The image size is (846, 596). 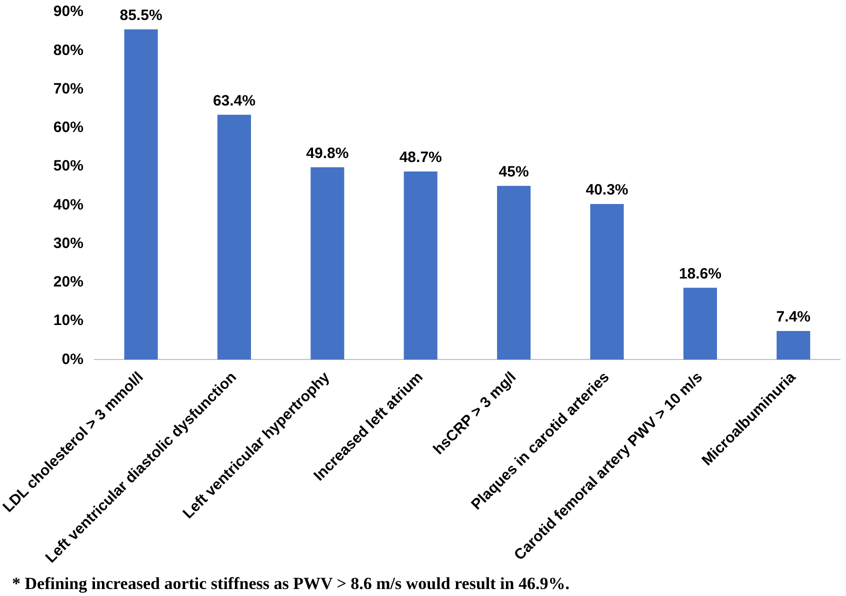 What do you see at coordinates (513, 171) in the screenshot?
I see `data-label: 45%` at bounding box center [513, 171].